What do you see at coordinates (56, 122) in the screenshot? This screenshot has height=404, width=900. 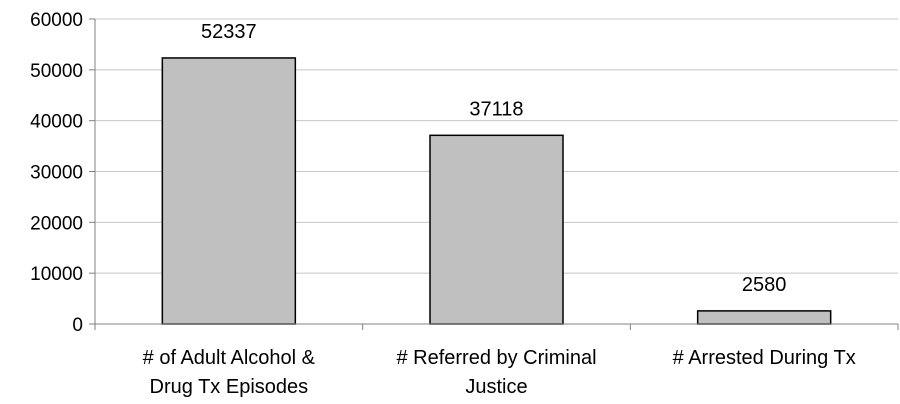 I see `y-tick-label: 40000` at bounding box center [56, 122].